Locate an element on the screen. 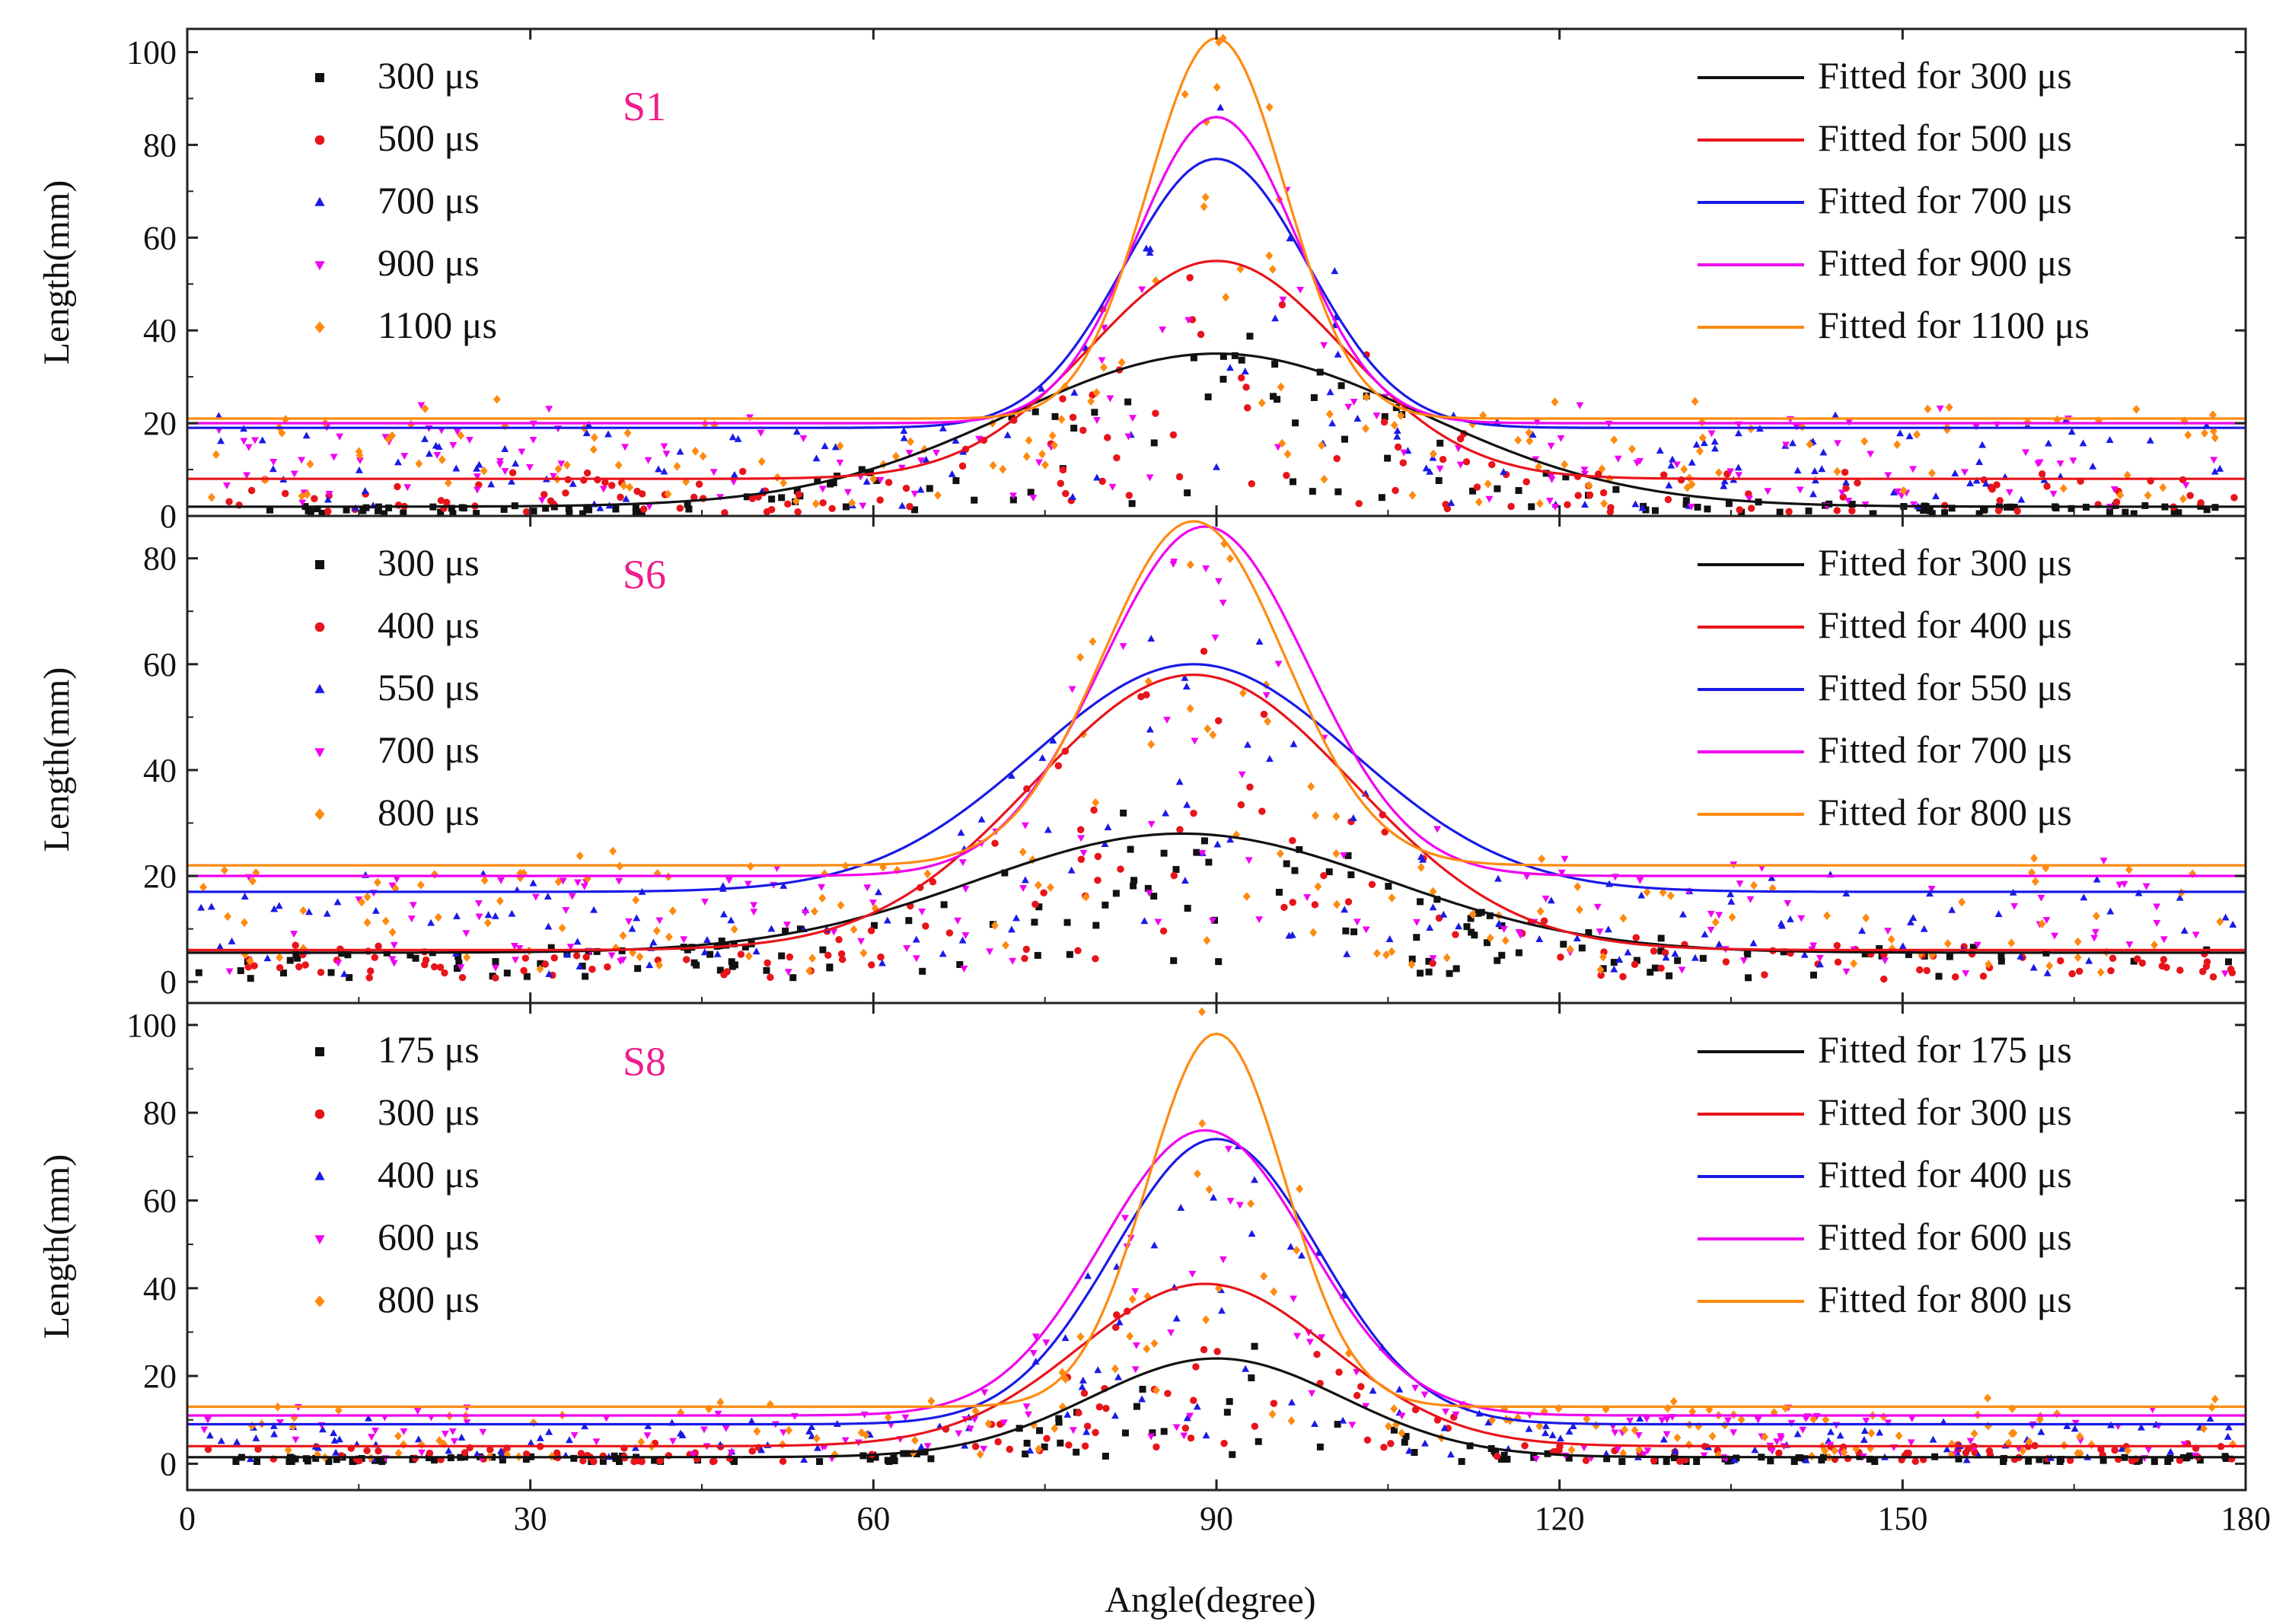 This screenshot has width=2286, height=1624. fitted-curve-175s is located at coordinates (1216, 1408).